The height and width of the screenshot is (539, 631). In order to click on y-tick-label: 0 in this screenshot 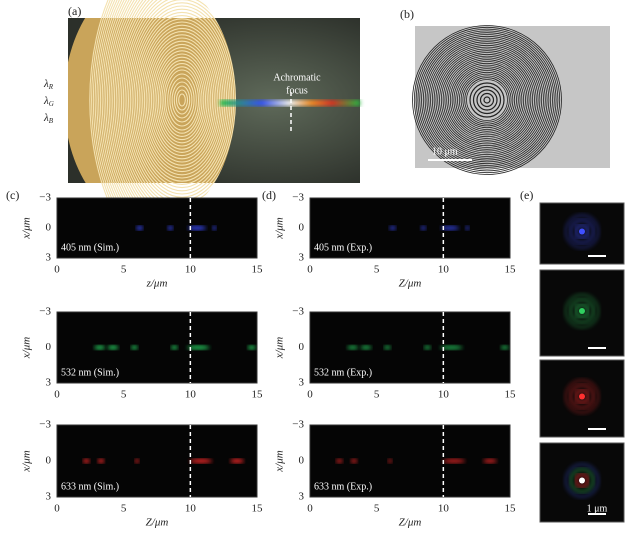, I will do `click(302, 347)`.